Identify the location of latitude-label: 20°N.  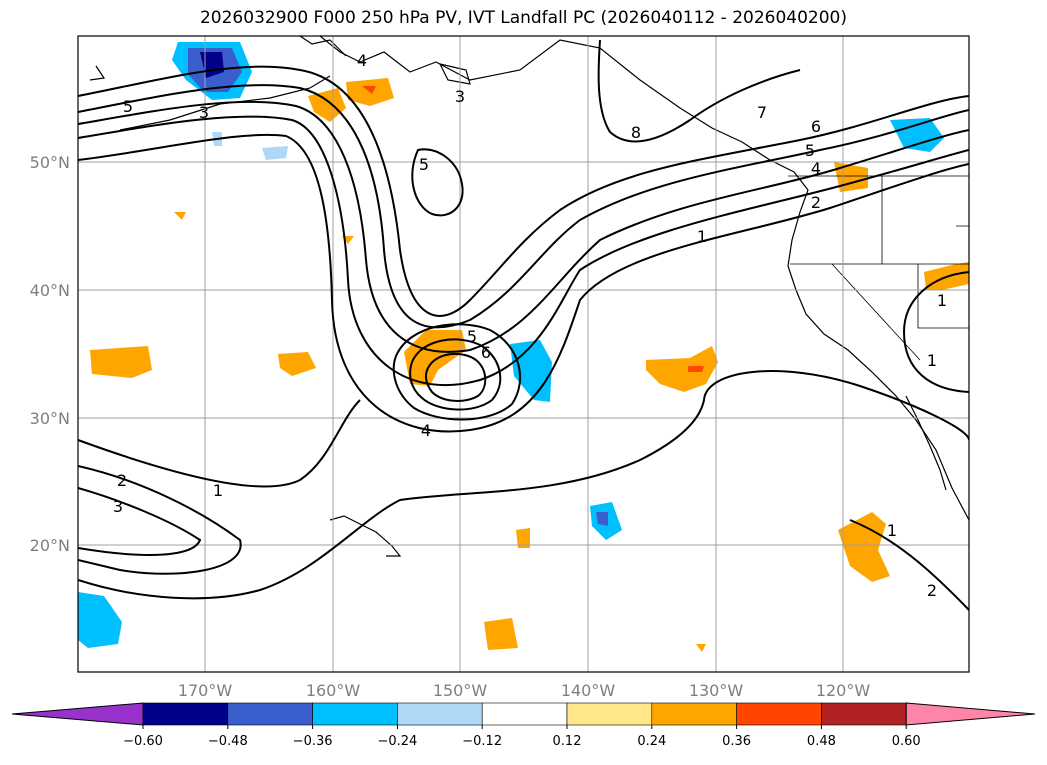
(50, 545).